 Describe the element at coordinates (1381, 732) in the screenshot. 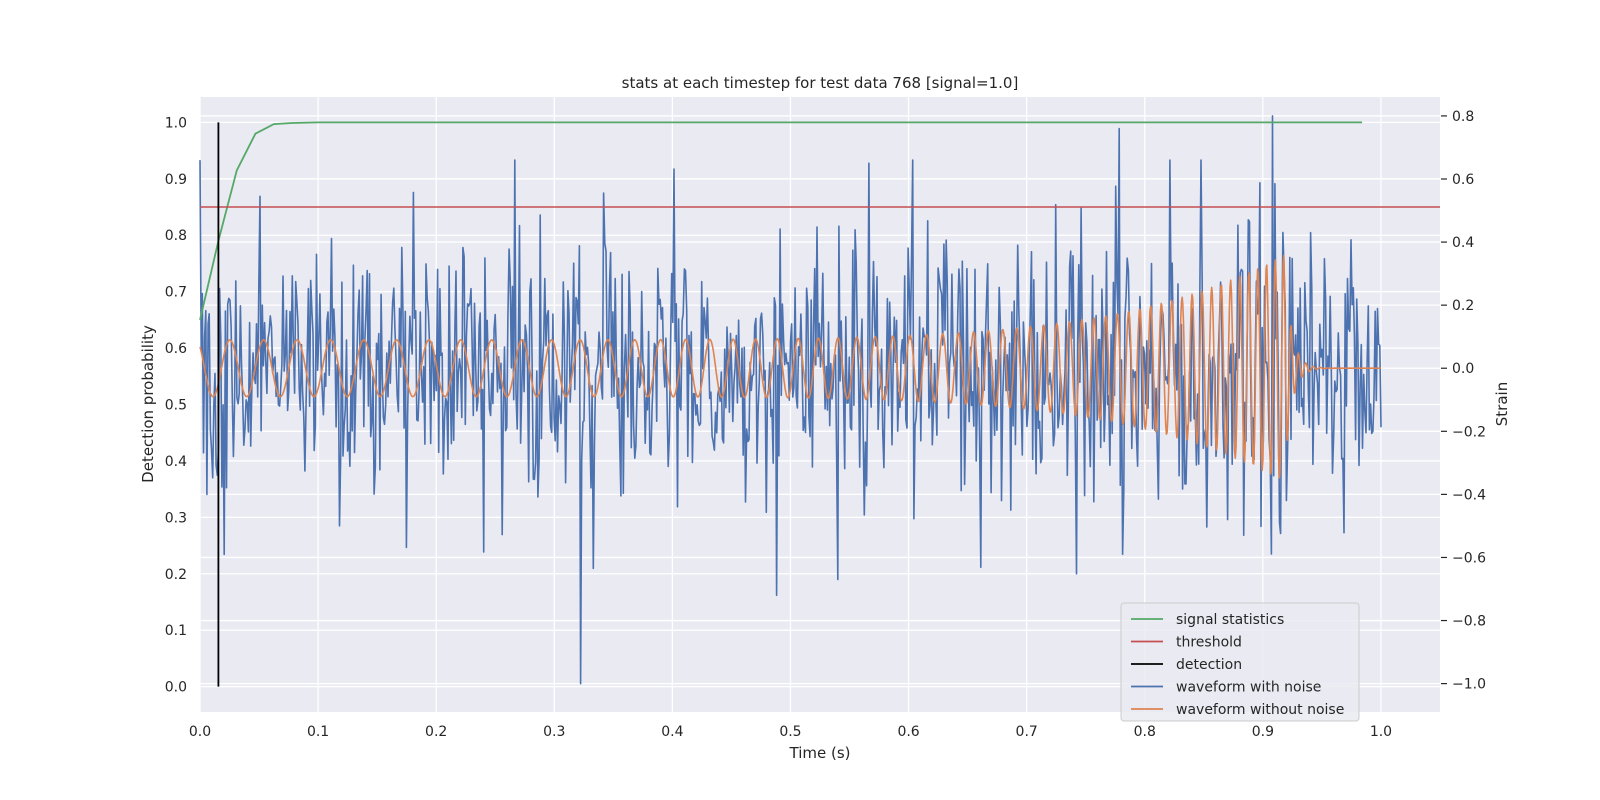

I see `x-tick-label: 1.0` at that location.